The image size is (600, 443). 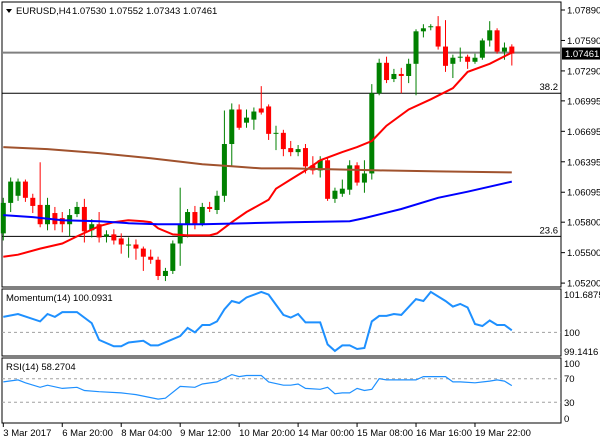 What do you see at coordinates (444, 433) in the screenshot?
I see `time-axis-label: 16 Mar 16:00` at bounding box center [444, 433].